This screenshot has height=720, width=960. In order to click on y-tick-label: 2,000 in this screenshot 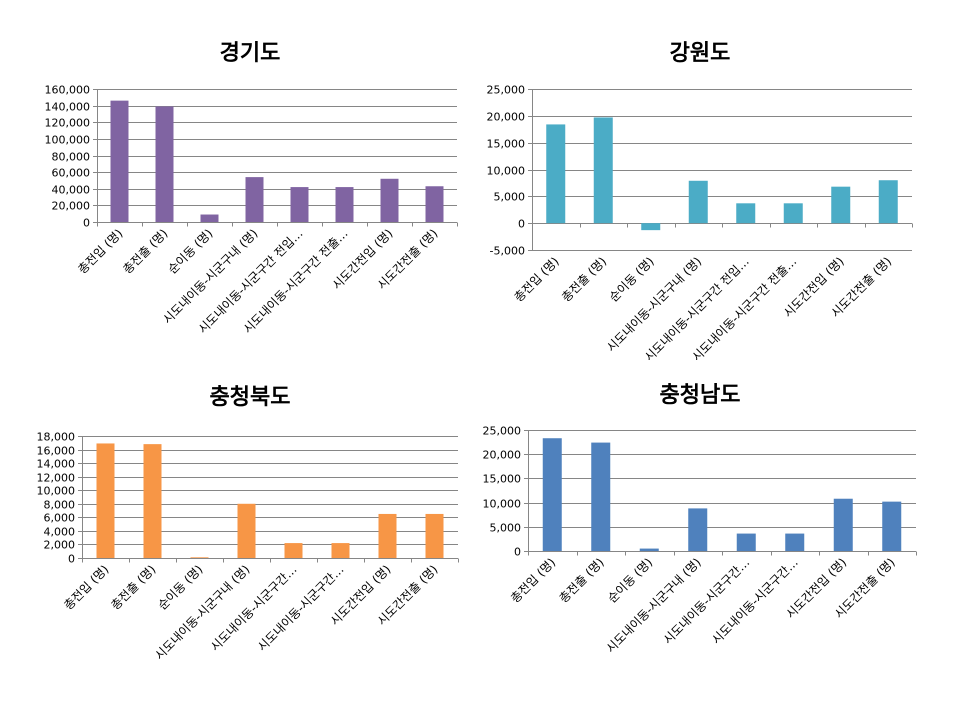, I will do `click(60, 545)`.